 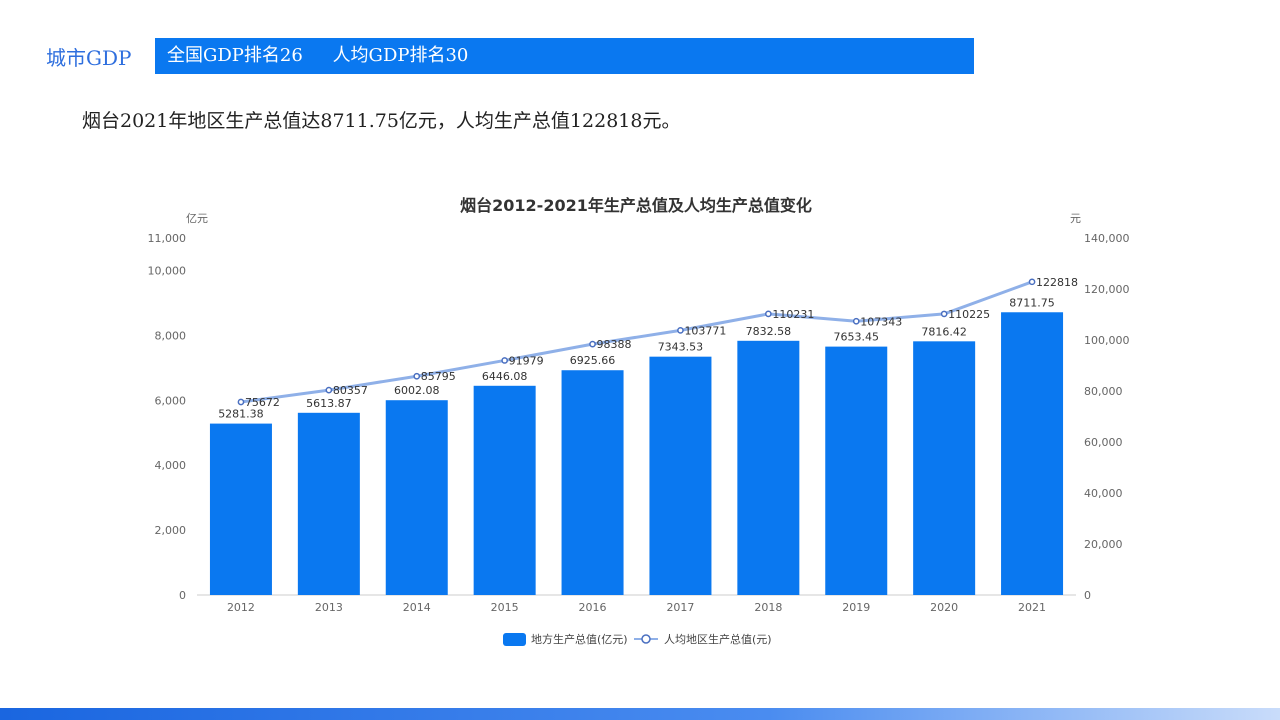 What do you see at coordinates (646, 639) in the screenshot?
I see `legend-line-marker` at bounding box center [646, 639].